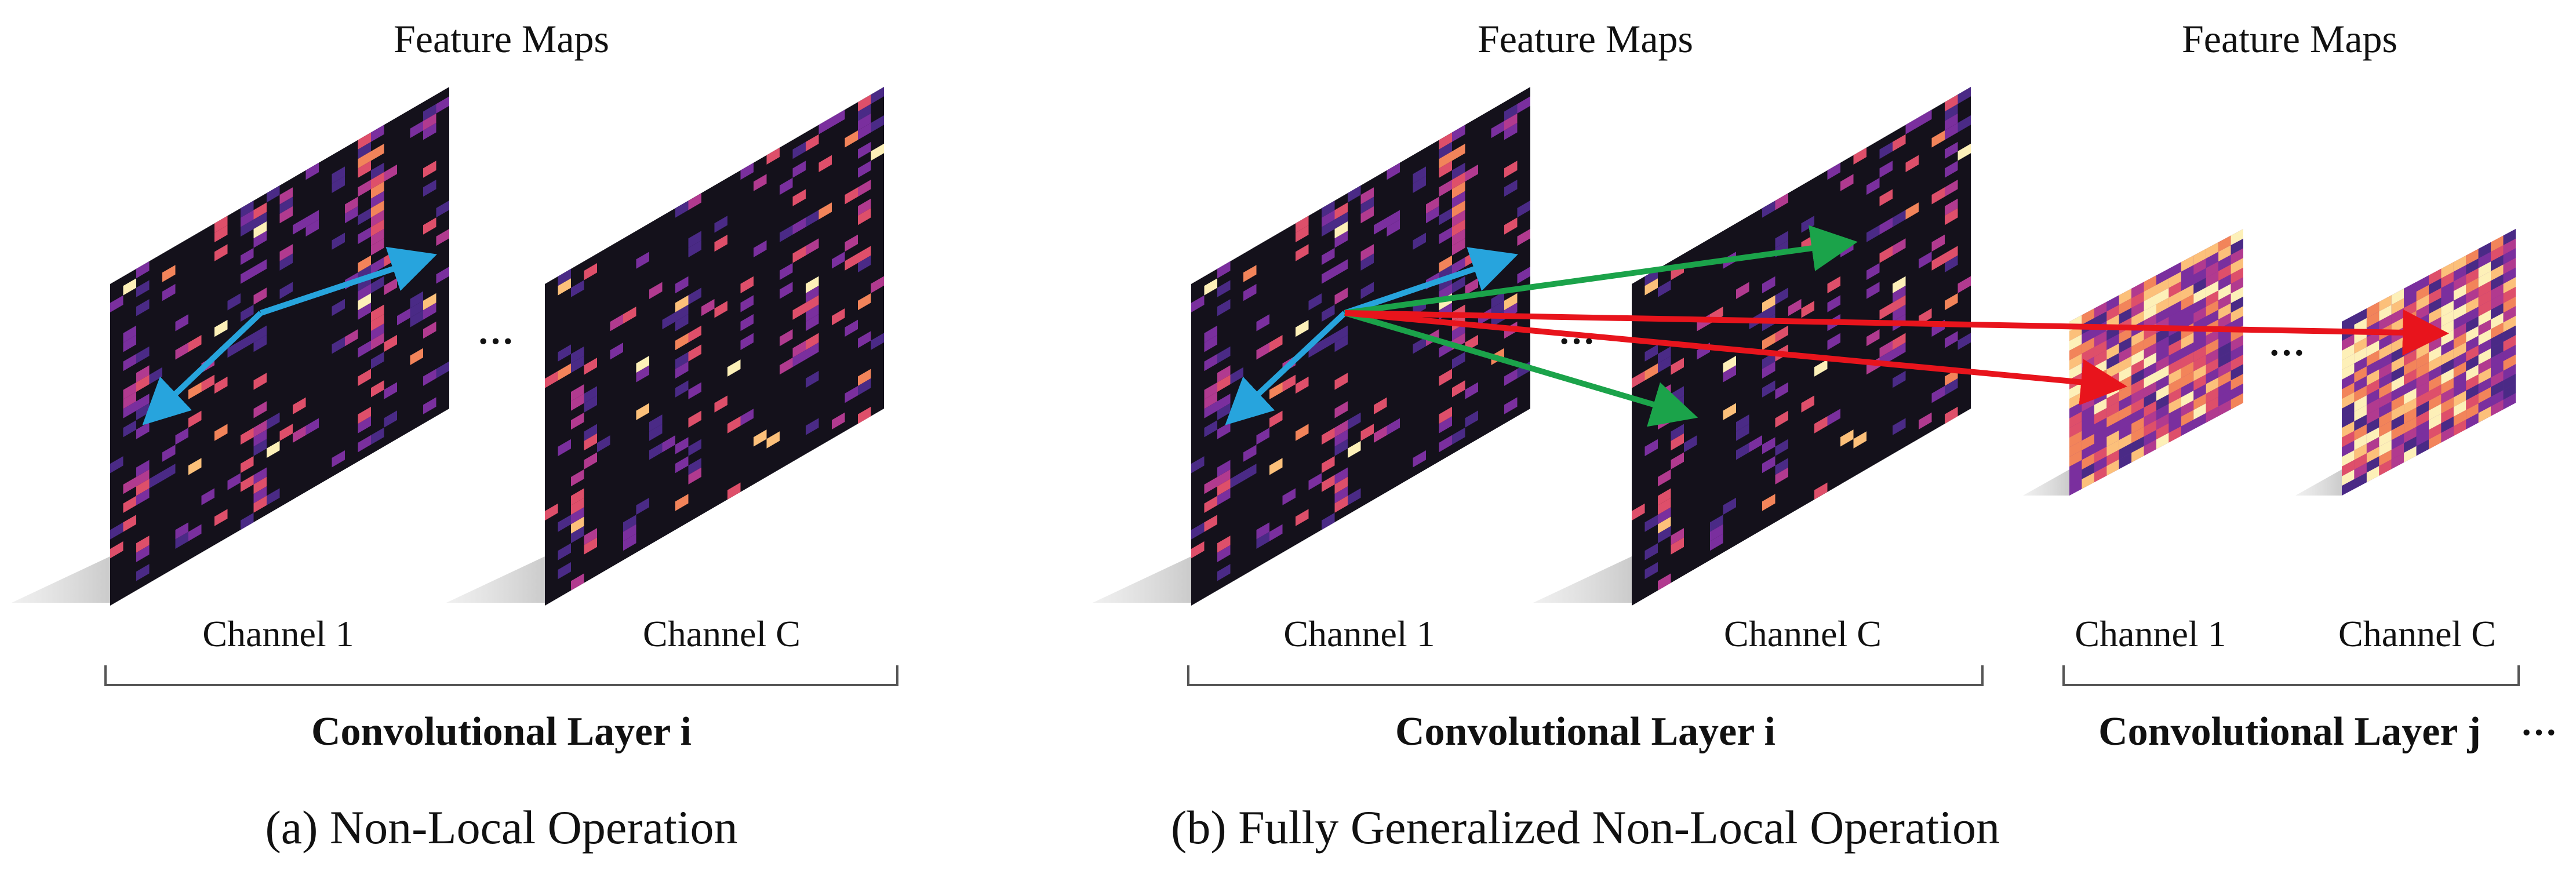 The image size is (2576, 885). Describe the element at coordinates (1586, 676) in the screenshot. I see `panel-b-layer-i-brace` at that location.